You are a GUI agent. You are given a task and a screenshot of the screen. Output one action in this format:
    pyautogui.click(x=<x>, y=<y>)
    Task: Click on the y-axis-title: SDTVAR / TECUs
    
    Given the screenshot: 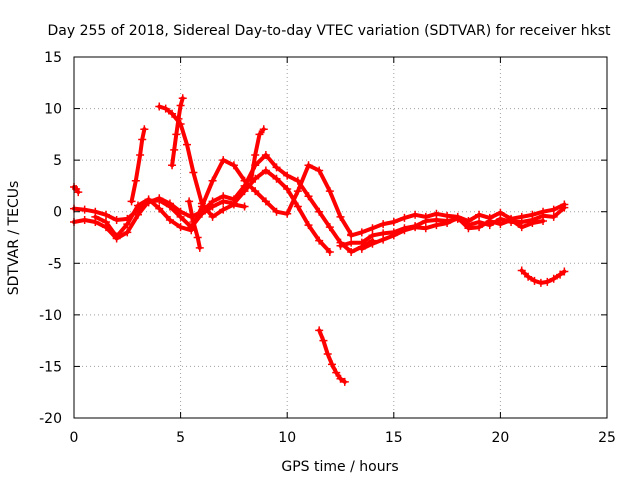 What is the action you would take?
    pyautogui.click(x=14, y=238)
    